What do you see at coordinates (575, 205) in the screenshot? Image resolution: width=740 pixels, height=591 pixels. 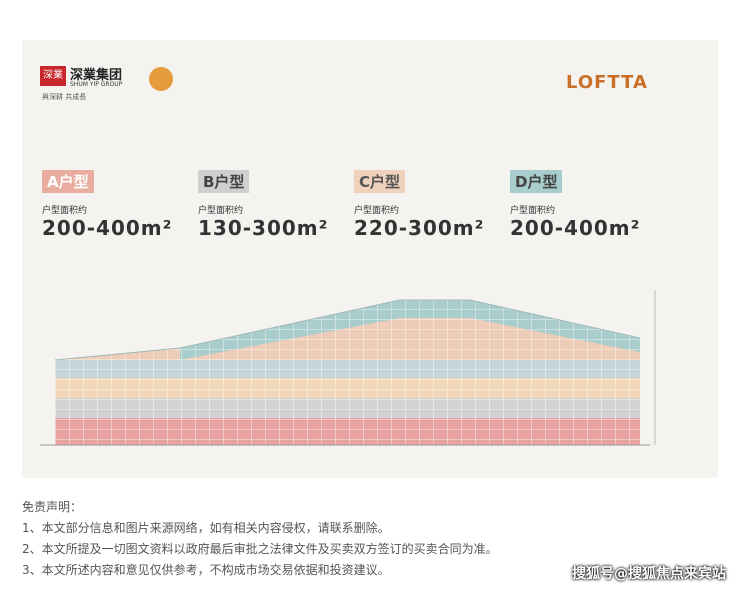 I see `unit: D户型户型面积约 200-400m²` at bounding box center [575, 205].